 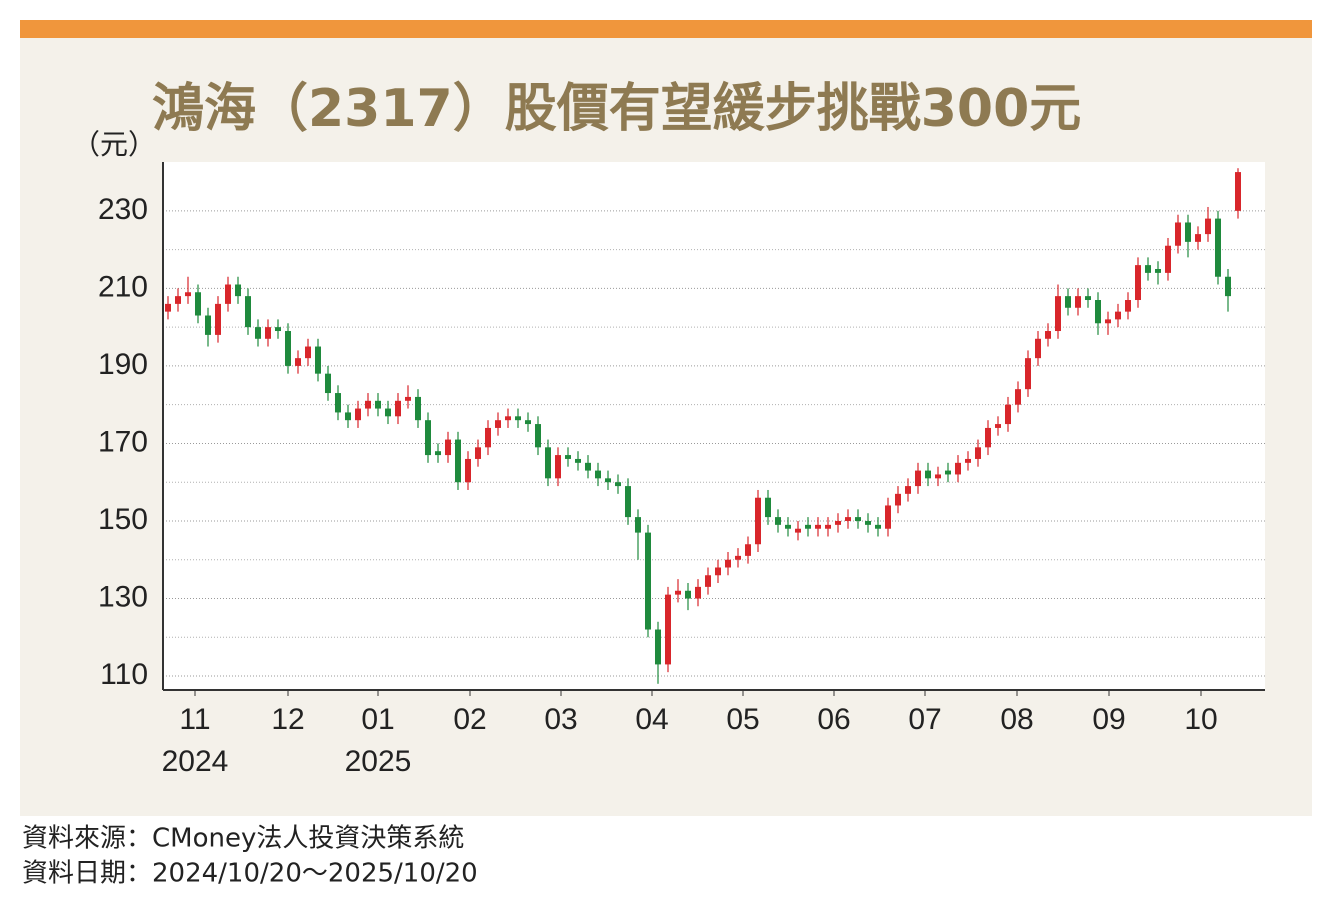 What do you see at coordinates (123, 441) in the screenshot?
I see `y-tick-label: 170` at bounding box center [123, 441].